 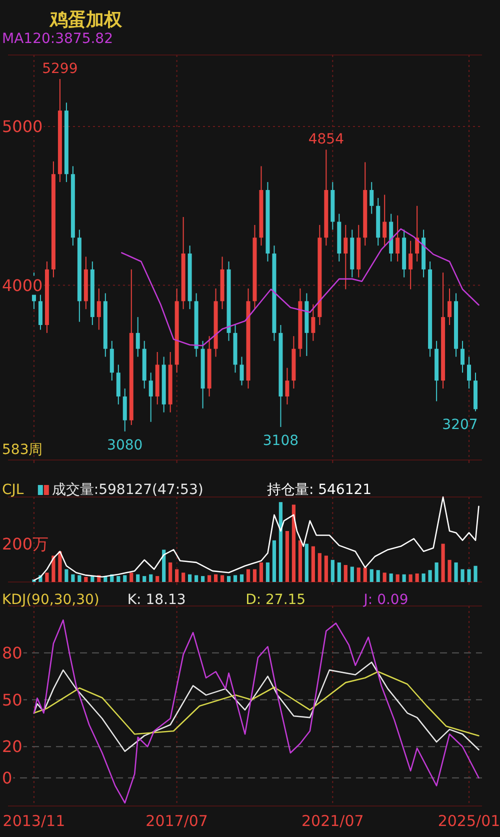 What do you see at coordinates (319, 490) in the screenshot?
I see `series-label: 持仓量: 546121` at bounding box center [319, 490].